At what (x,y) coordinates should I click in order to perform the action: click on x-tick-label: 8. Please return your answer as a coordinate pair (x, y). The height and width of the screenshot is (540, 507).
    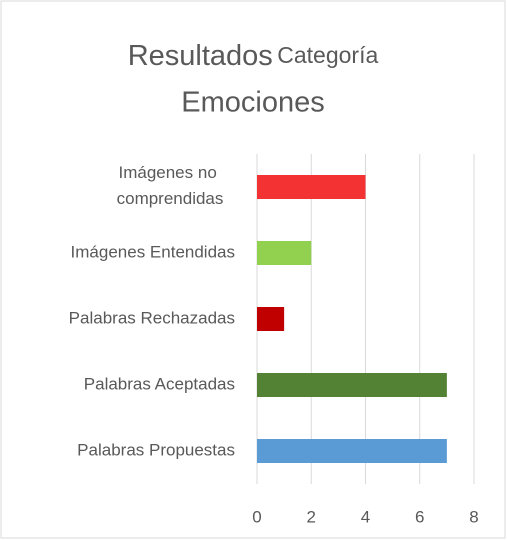
    Looking at the image, I should click on (473, 516).